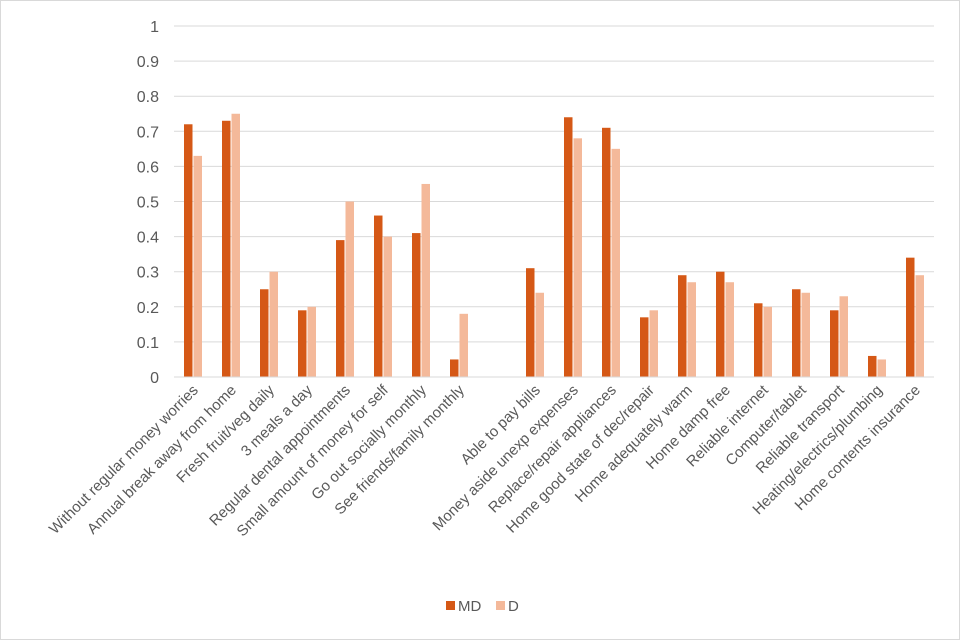 The height and width of the screenshot is (640, 960). What do you see at coordinates (148, 97) in the screenshot?
I see `y-tick-label: 0.8` at bounding box center [148, 97].